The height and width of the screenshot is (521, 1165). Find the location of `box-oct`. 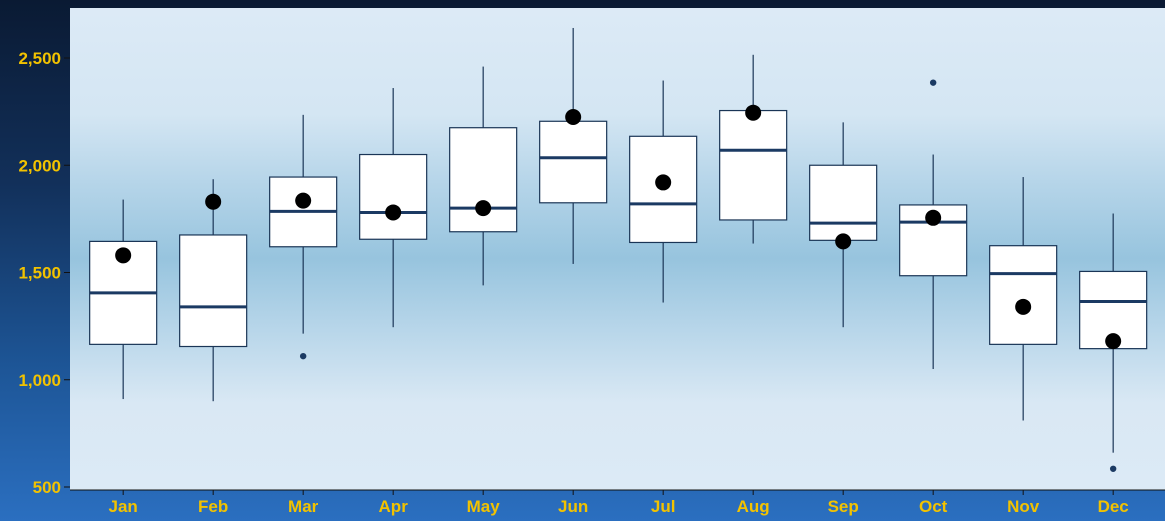

box-oct is located at coordinates (933, 224).